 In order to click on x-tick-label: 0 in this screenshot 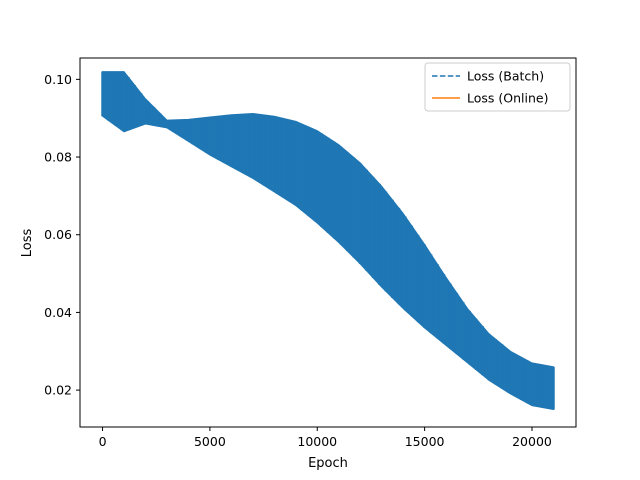, I will do `click(103, 441)`.